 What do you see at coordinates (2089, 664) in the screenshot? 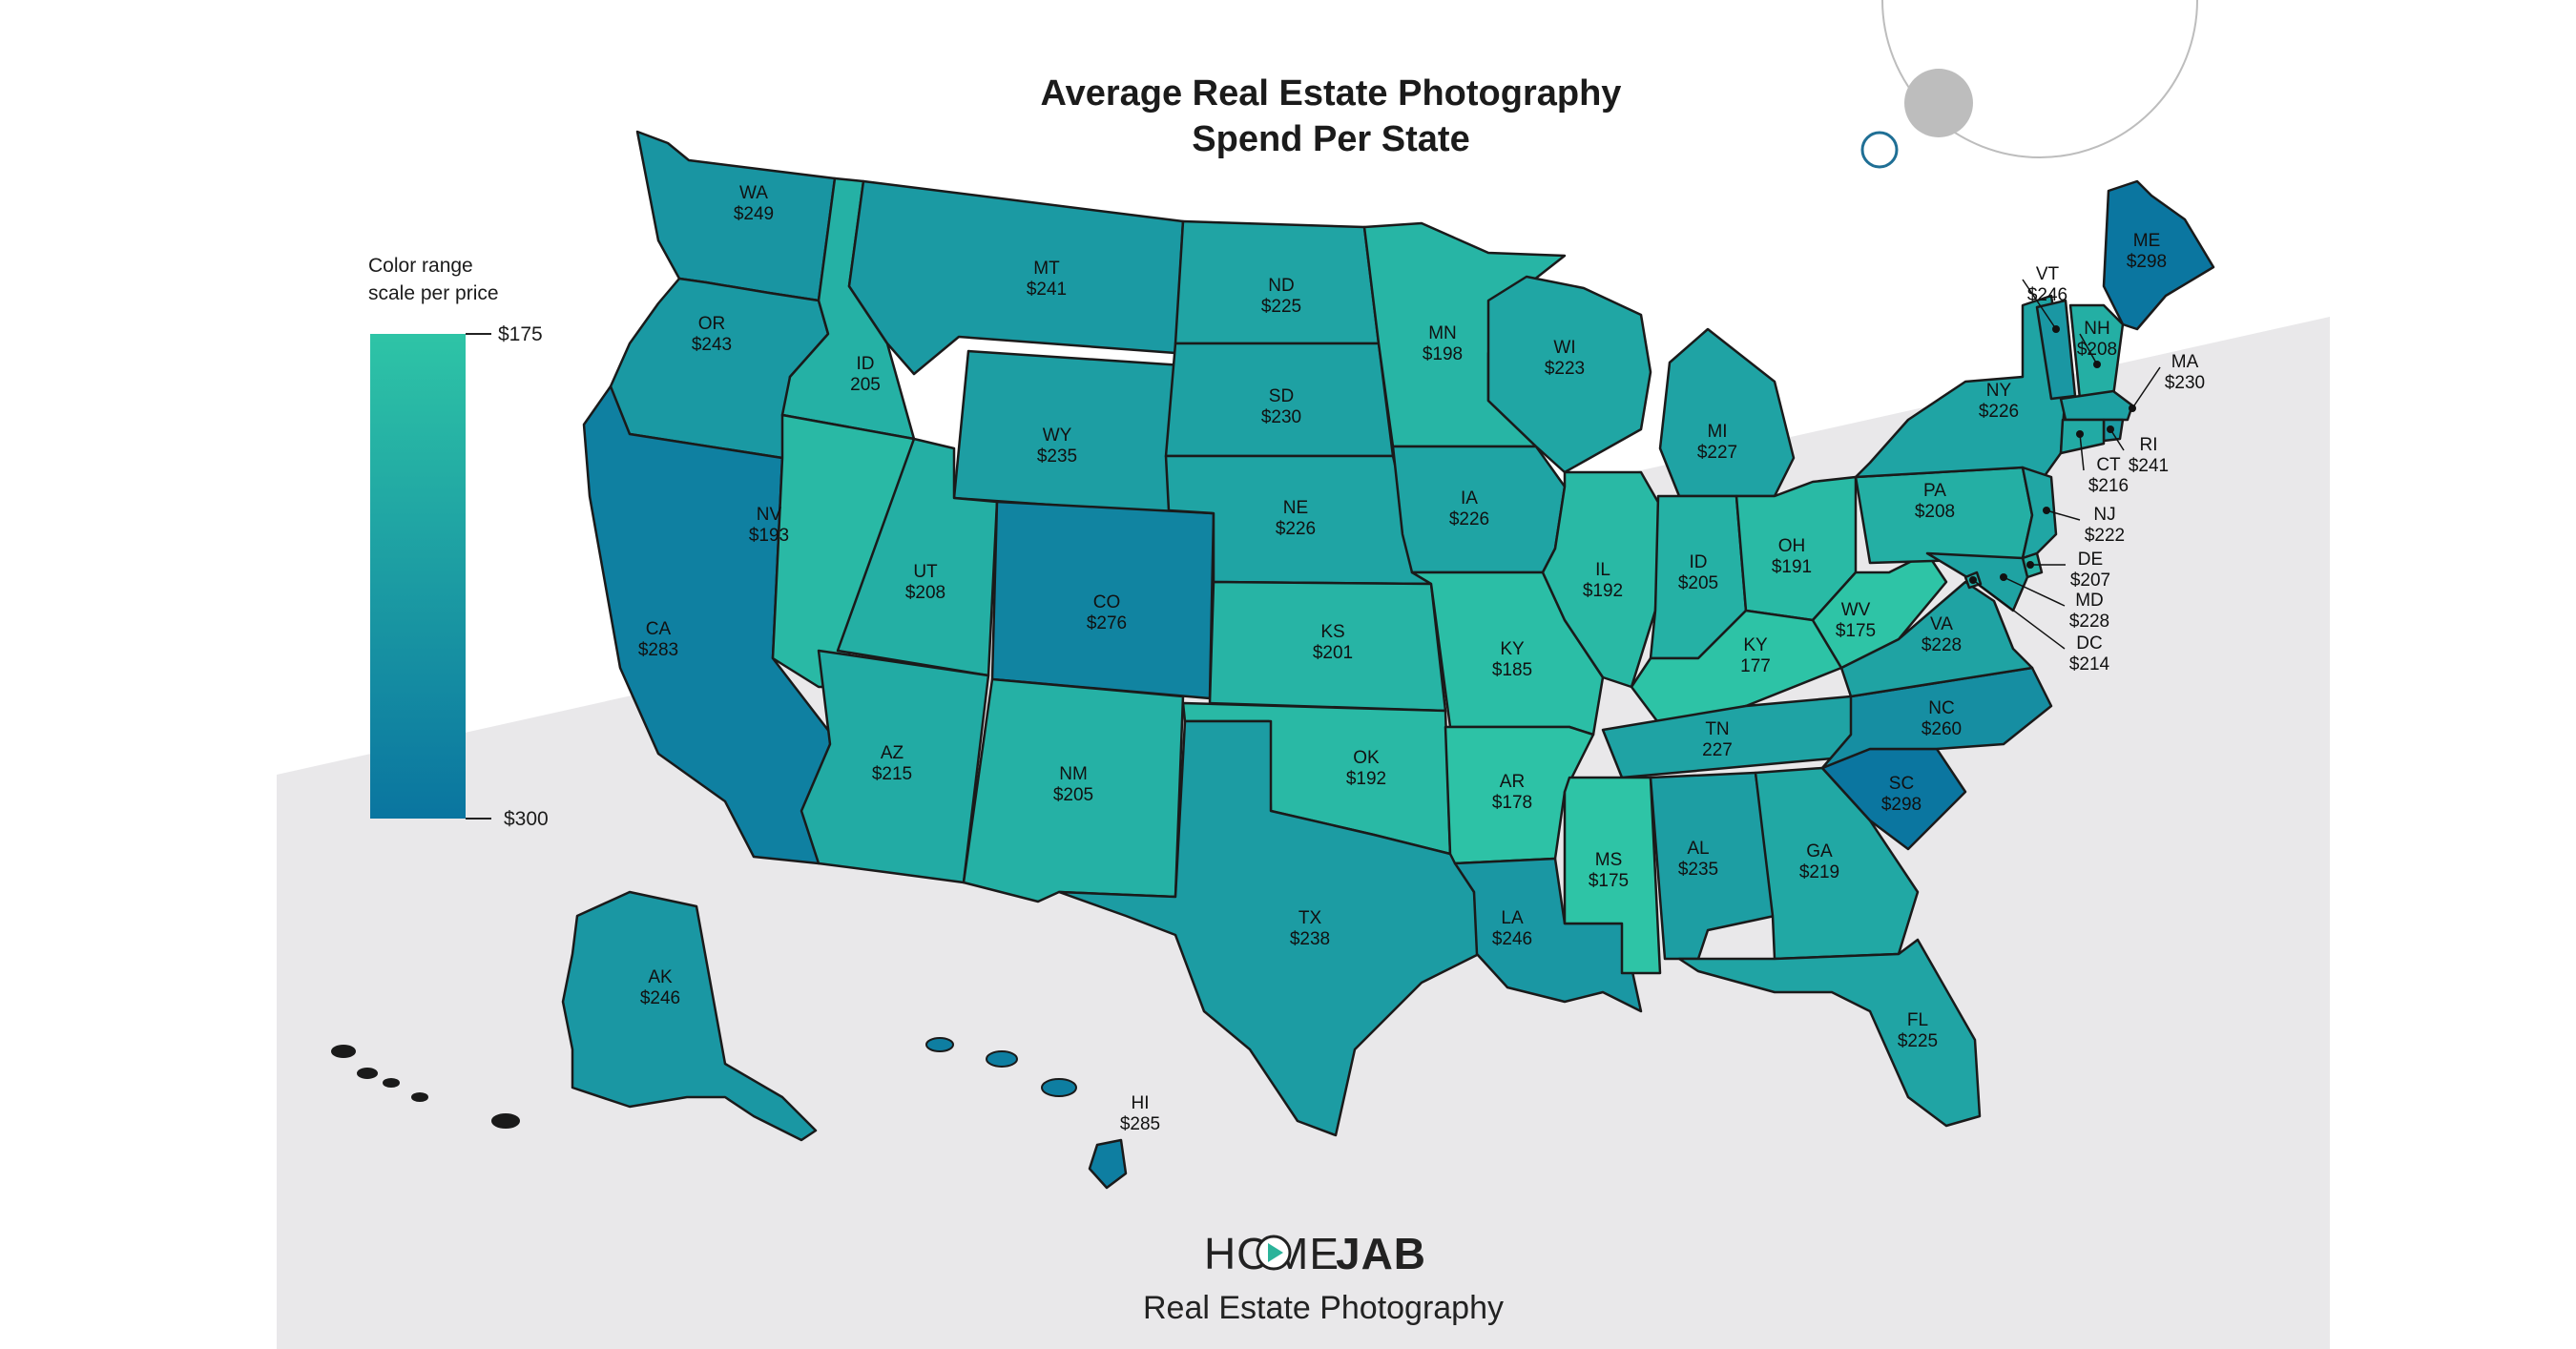
I see `state-price-dc: $214` at bounding box center [2089, 664].